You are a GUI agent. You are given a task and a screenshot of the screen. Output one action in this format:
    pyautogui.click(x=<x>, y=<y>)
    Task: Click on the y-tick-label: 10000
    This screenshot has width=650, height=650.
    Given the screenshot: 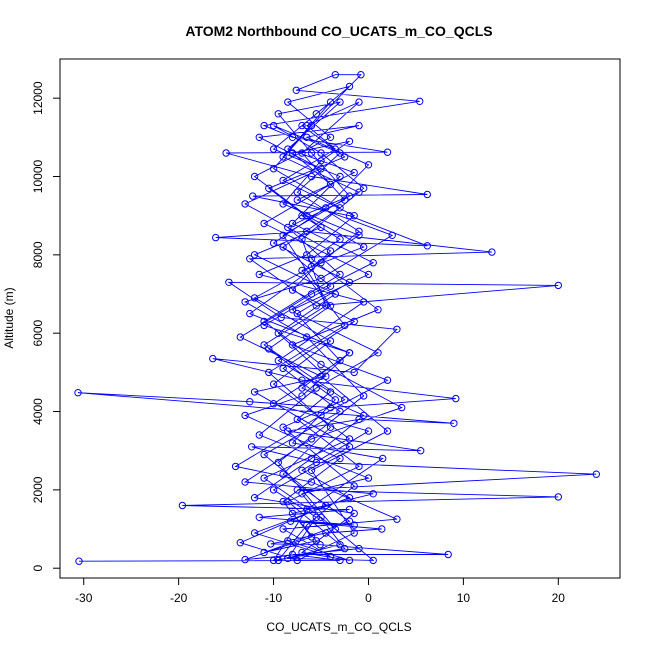 What is the action you would take?
    pyautogui.click(x=38, y=177)
    